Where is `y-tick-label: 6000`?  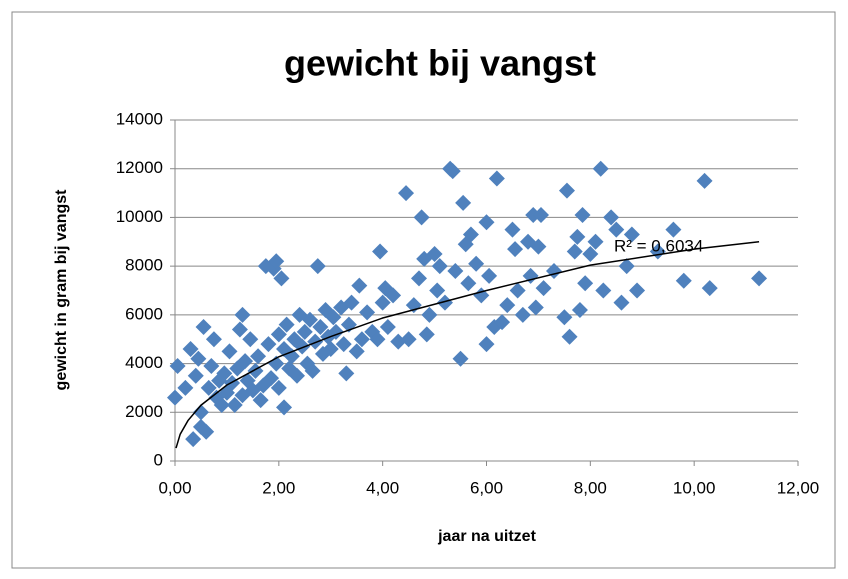
y-tick-label: 6000 is located at coordinates (144, 313).